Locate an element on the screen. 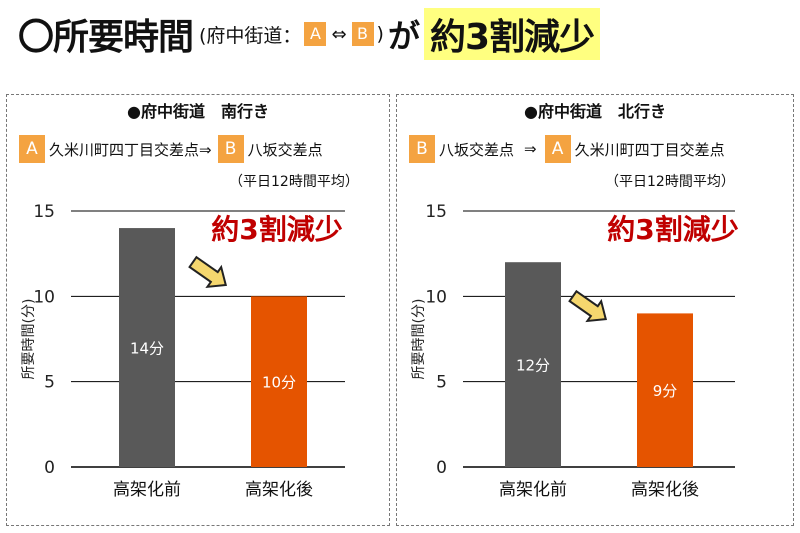 The image size is (800, 533). headline-arrow: ⇔ is located at coordinates (339, 34).